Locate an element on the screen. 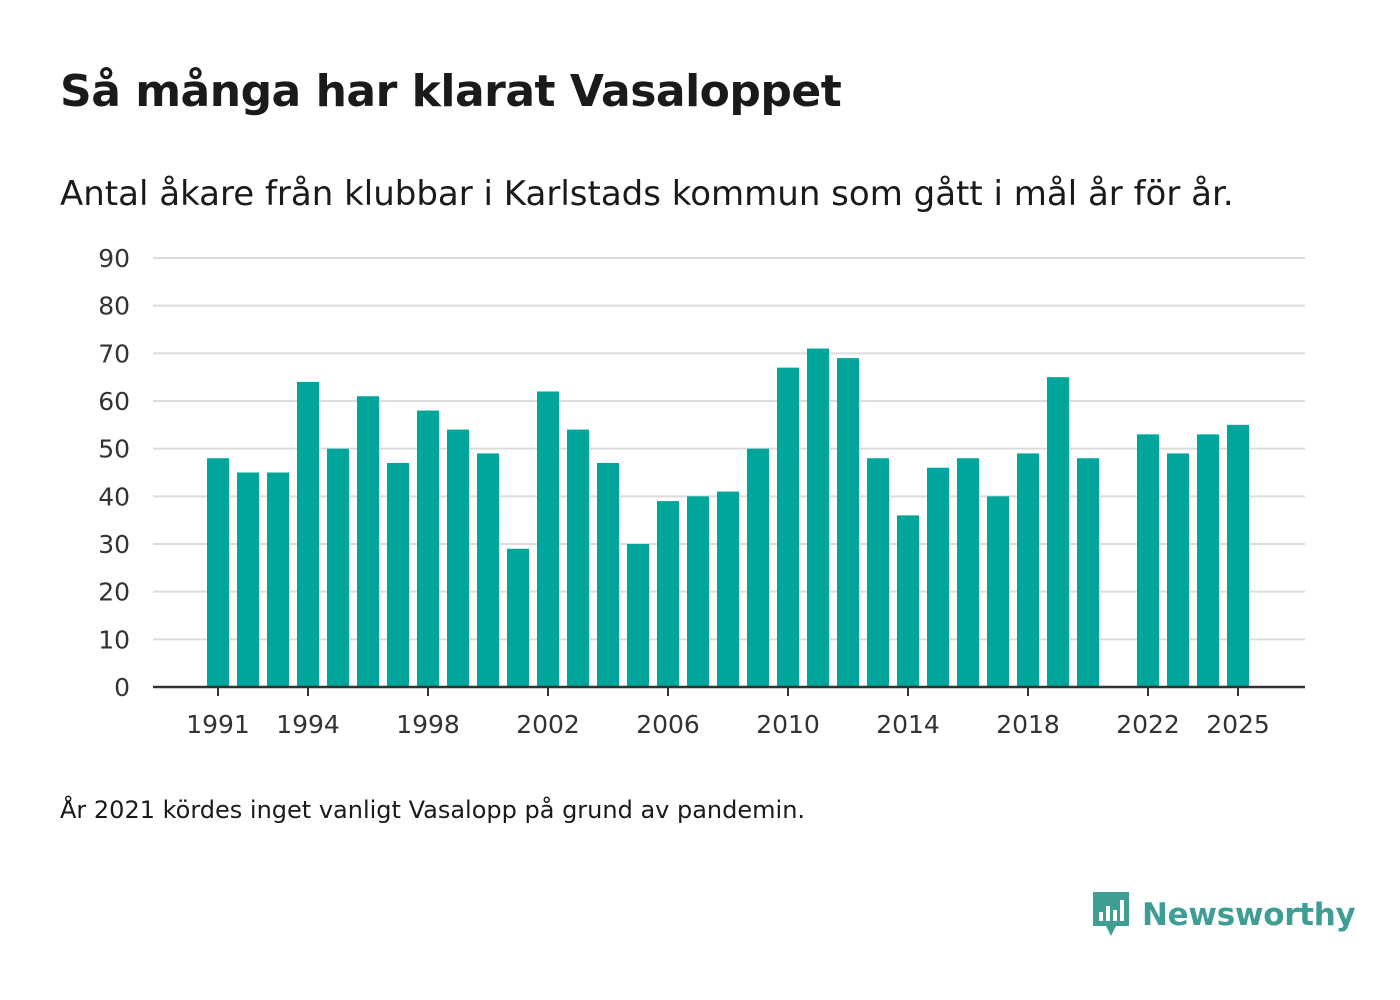 The height and width of the screenshot is (1000, 1400). y-tick-label: 70 is located at coordinates (114, 353).